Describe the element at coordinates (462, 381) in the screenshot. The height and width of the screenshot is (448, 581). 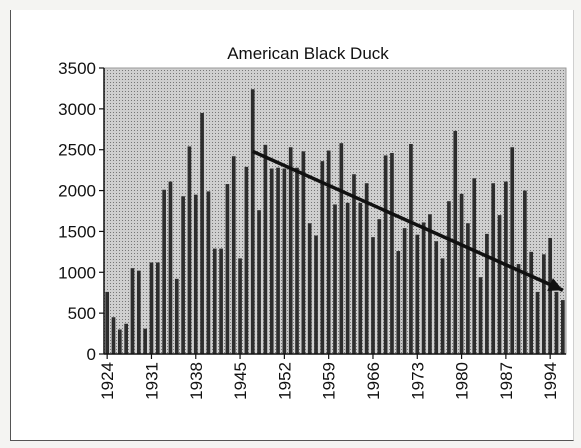
I see `x-tick-label: 1980` at that location.